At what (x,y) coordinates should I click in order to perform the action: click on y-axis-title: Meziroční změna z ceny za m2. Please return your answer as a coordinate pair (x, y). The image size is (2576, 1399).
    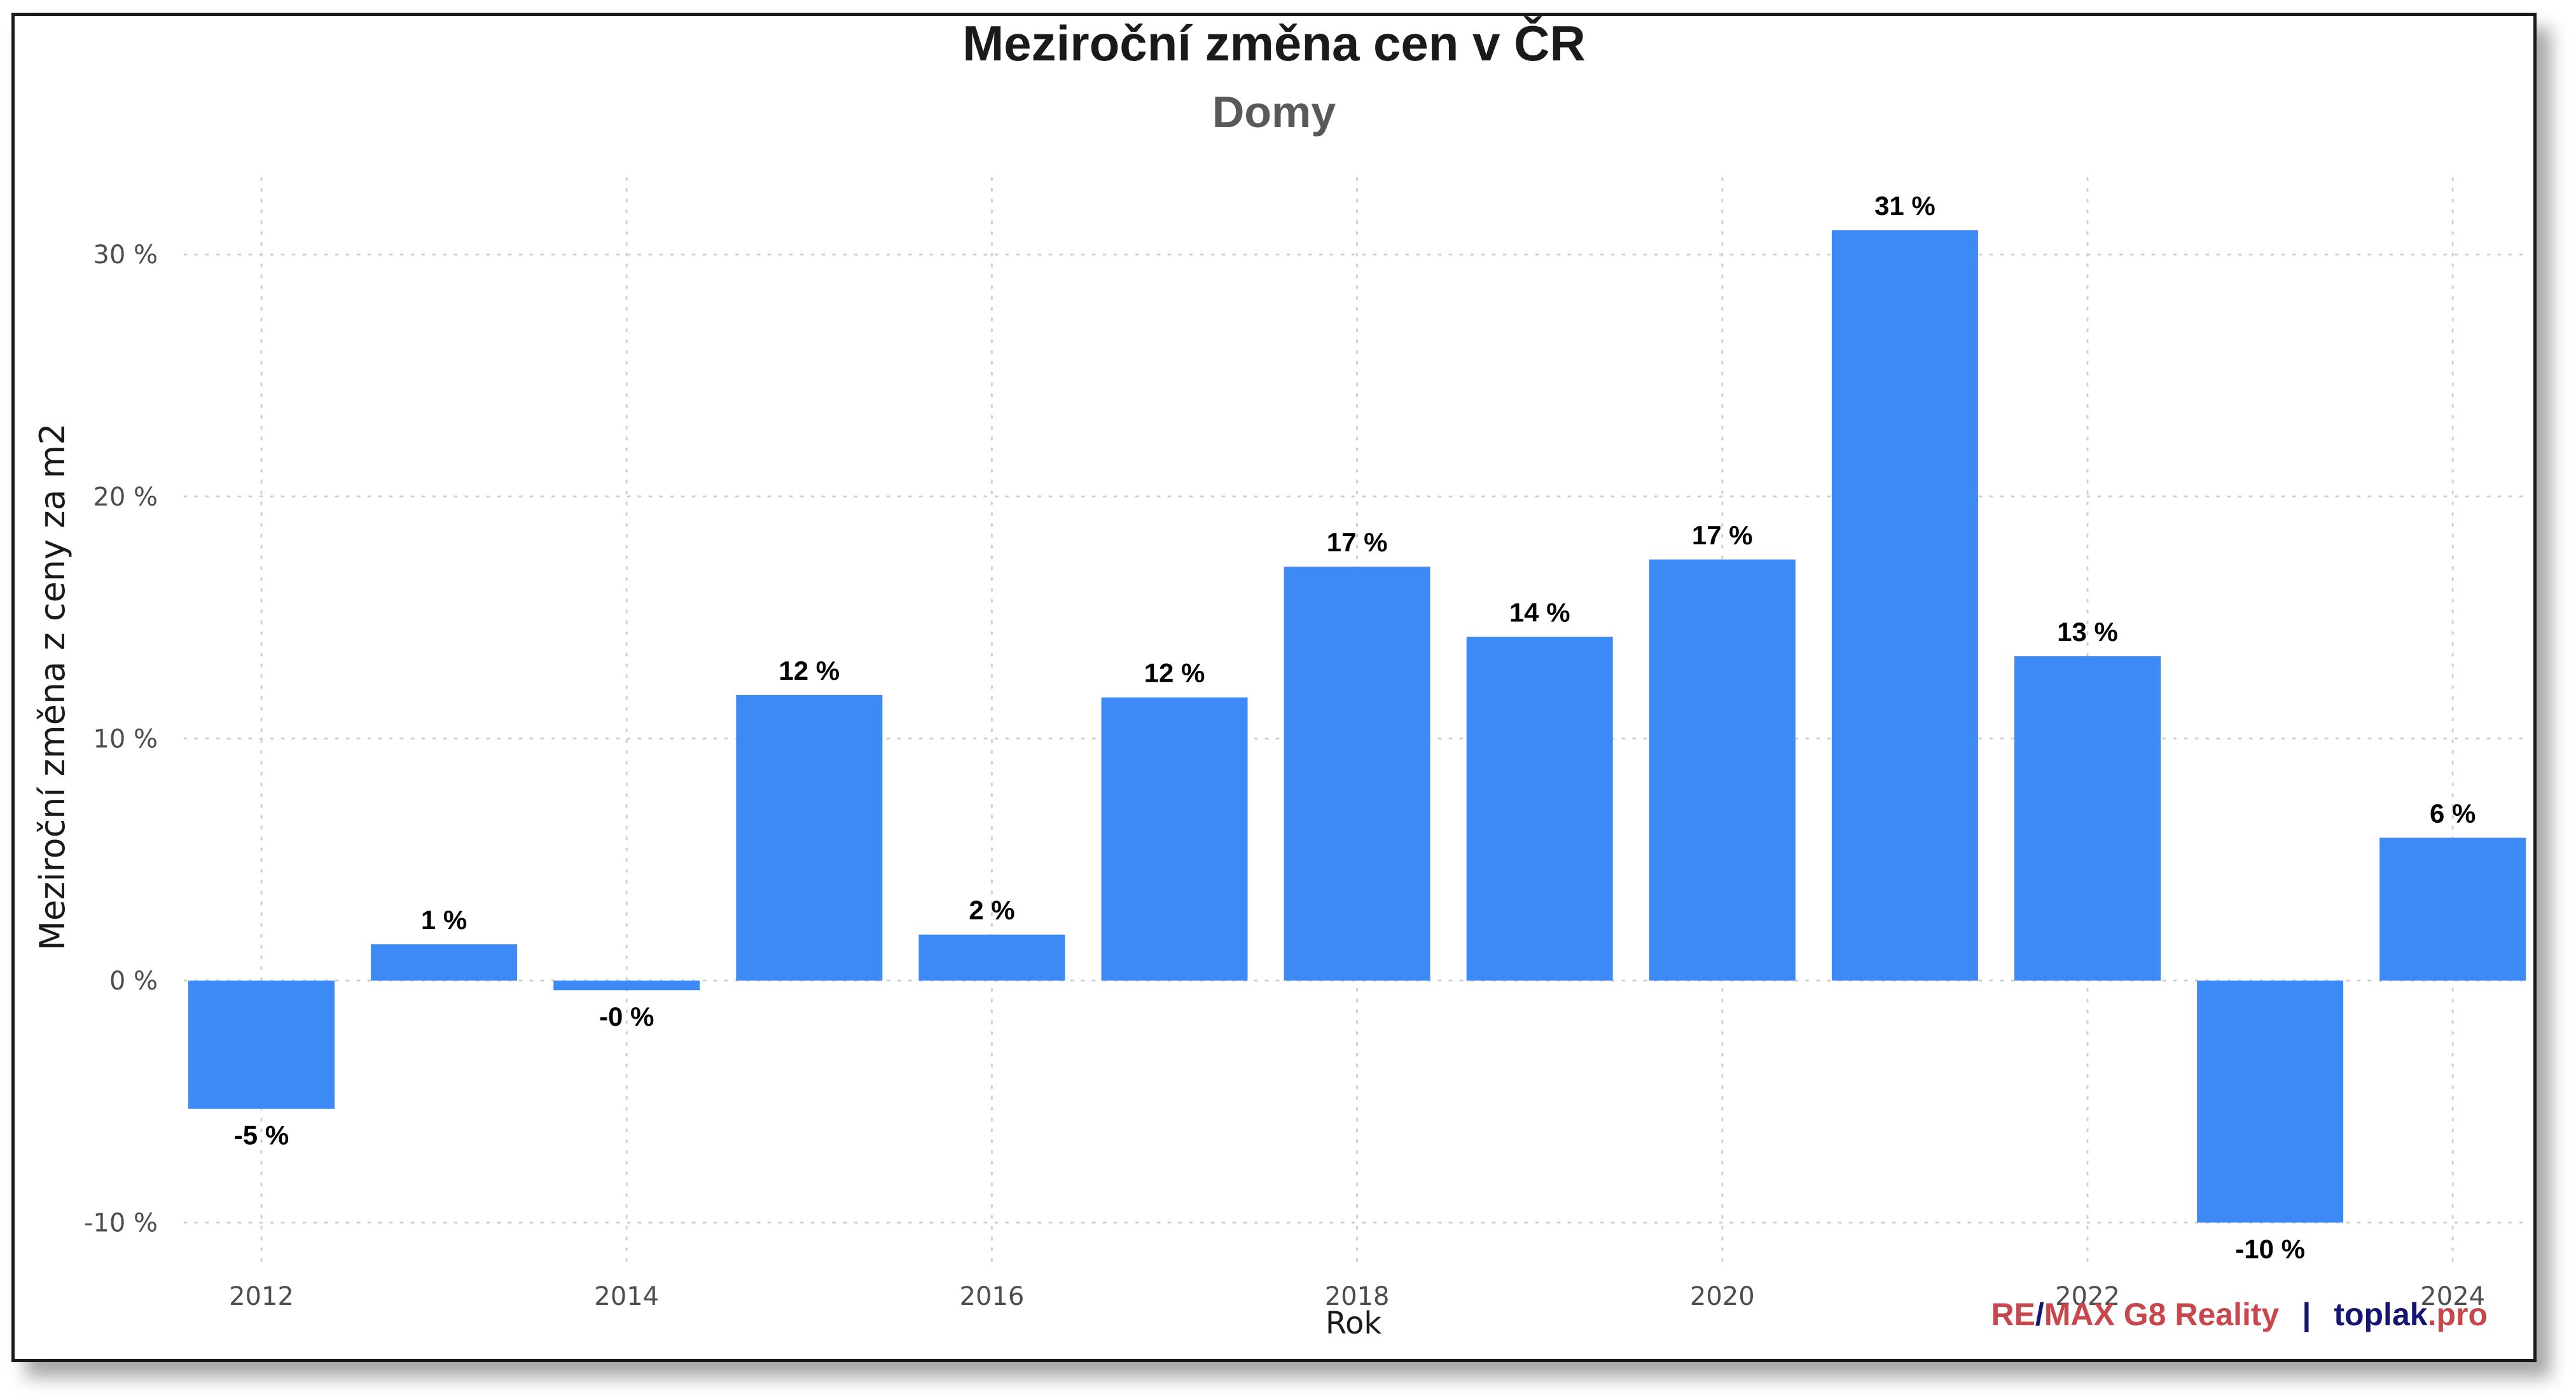
    Looking at the image, I should click on (52, 686).